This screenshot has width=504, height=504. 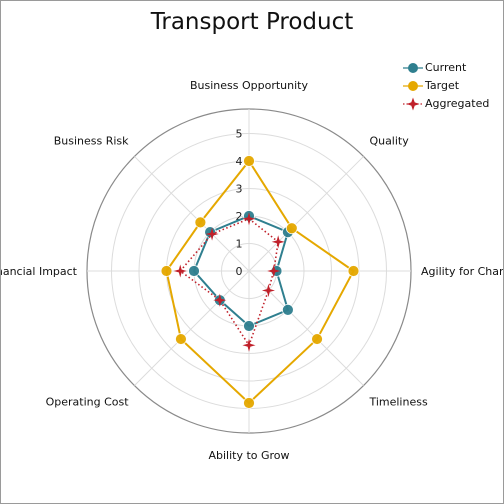 I want to click on point-target-business-opportunity, so click(x=249, y=161).